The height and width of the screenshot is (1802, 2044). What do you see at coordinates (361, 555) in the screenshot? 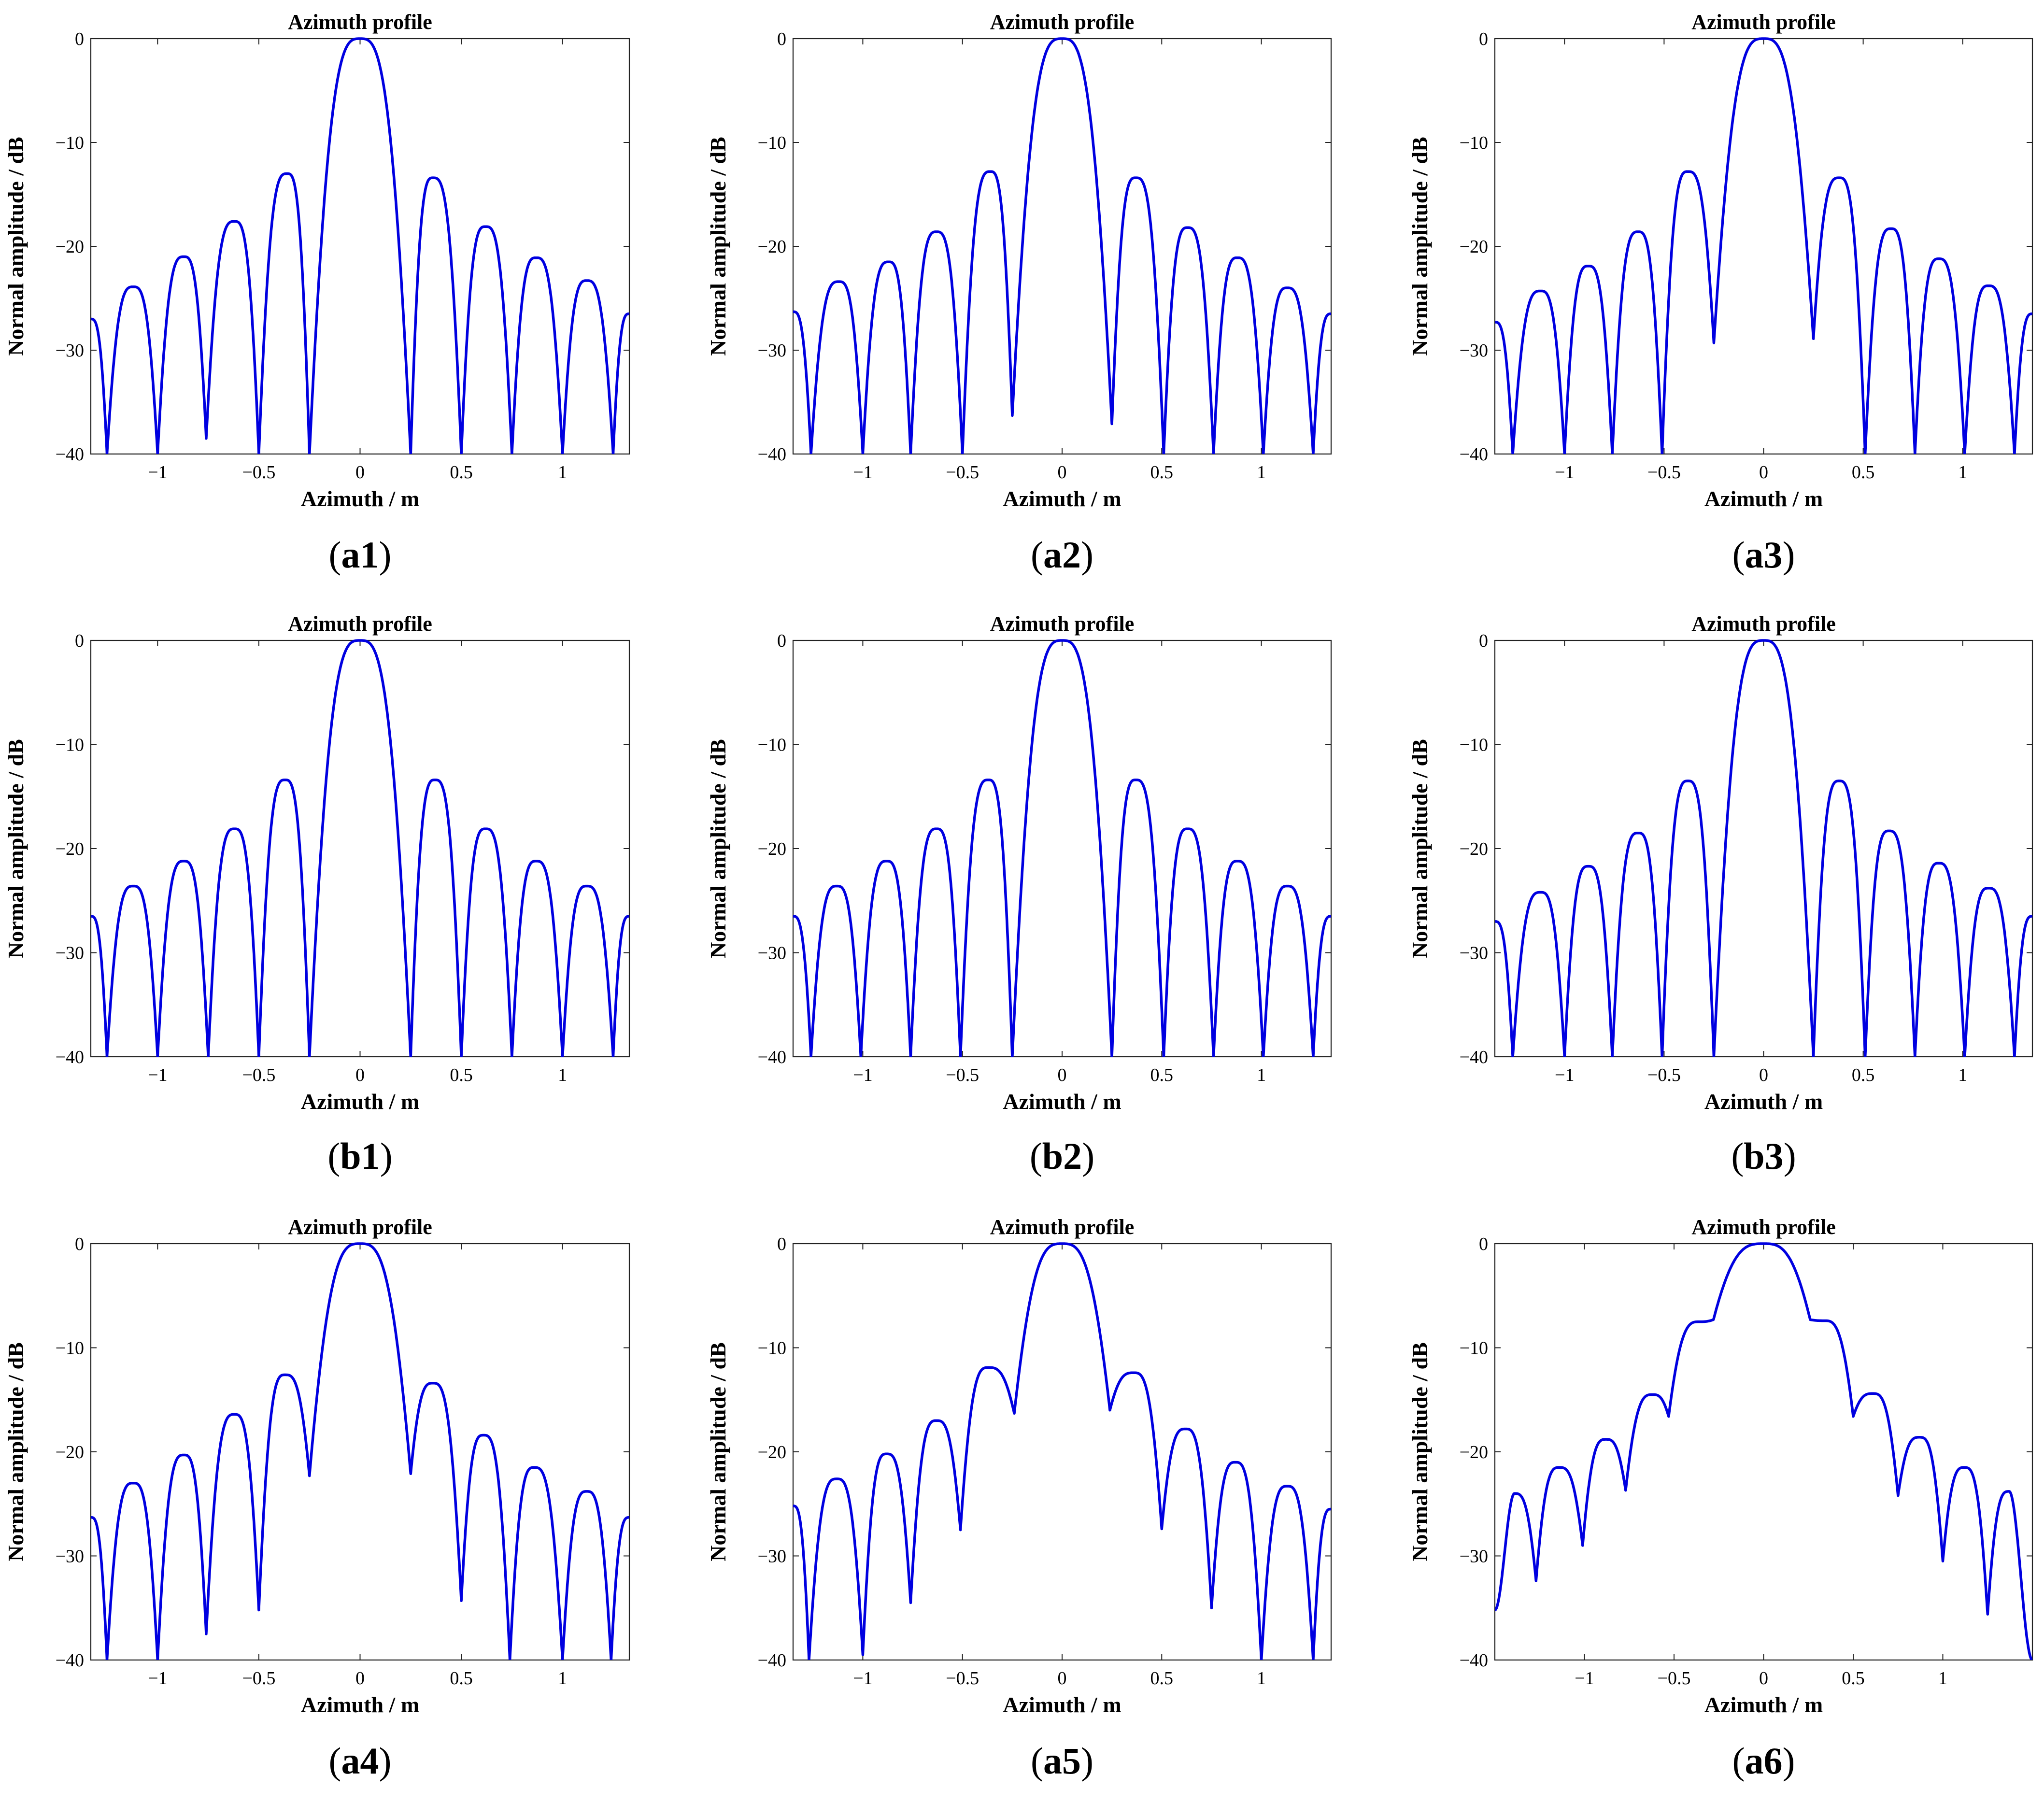
I see `panel-caption: (a1)` at bounding box center [361, 555].